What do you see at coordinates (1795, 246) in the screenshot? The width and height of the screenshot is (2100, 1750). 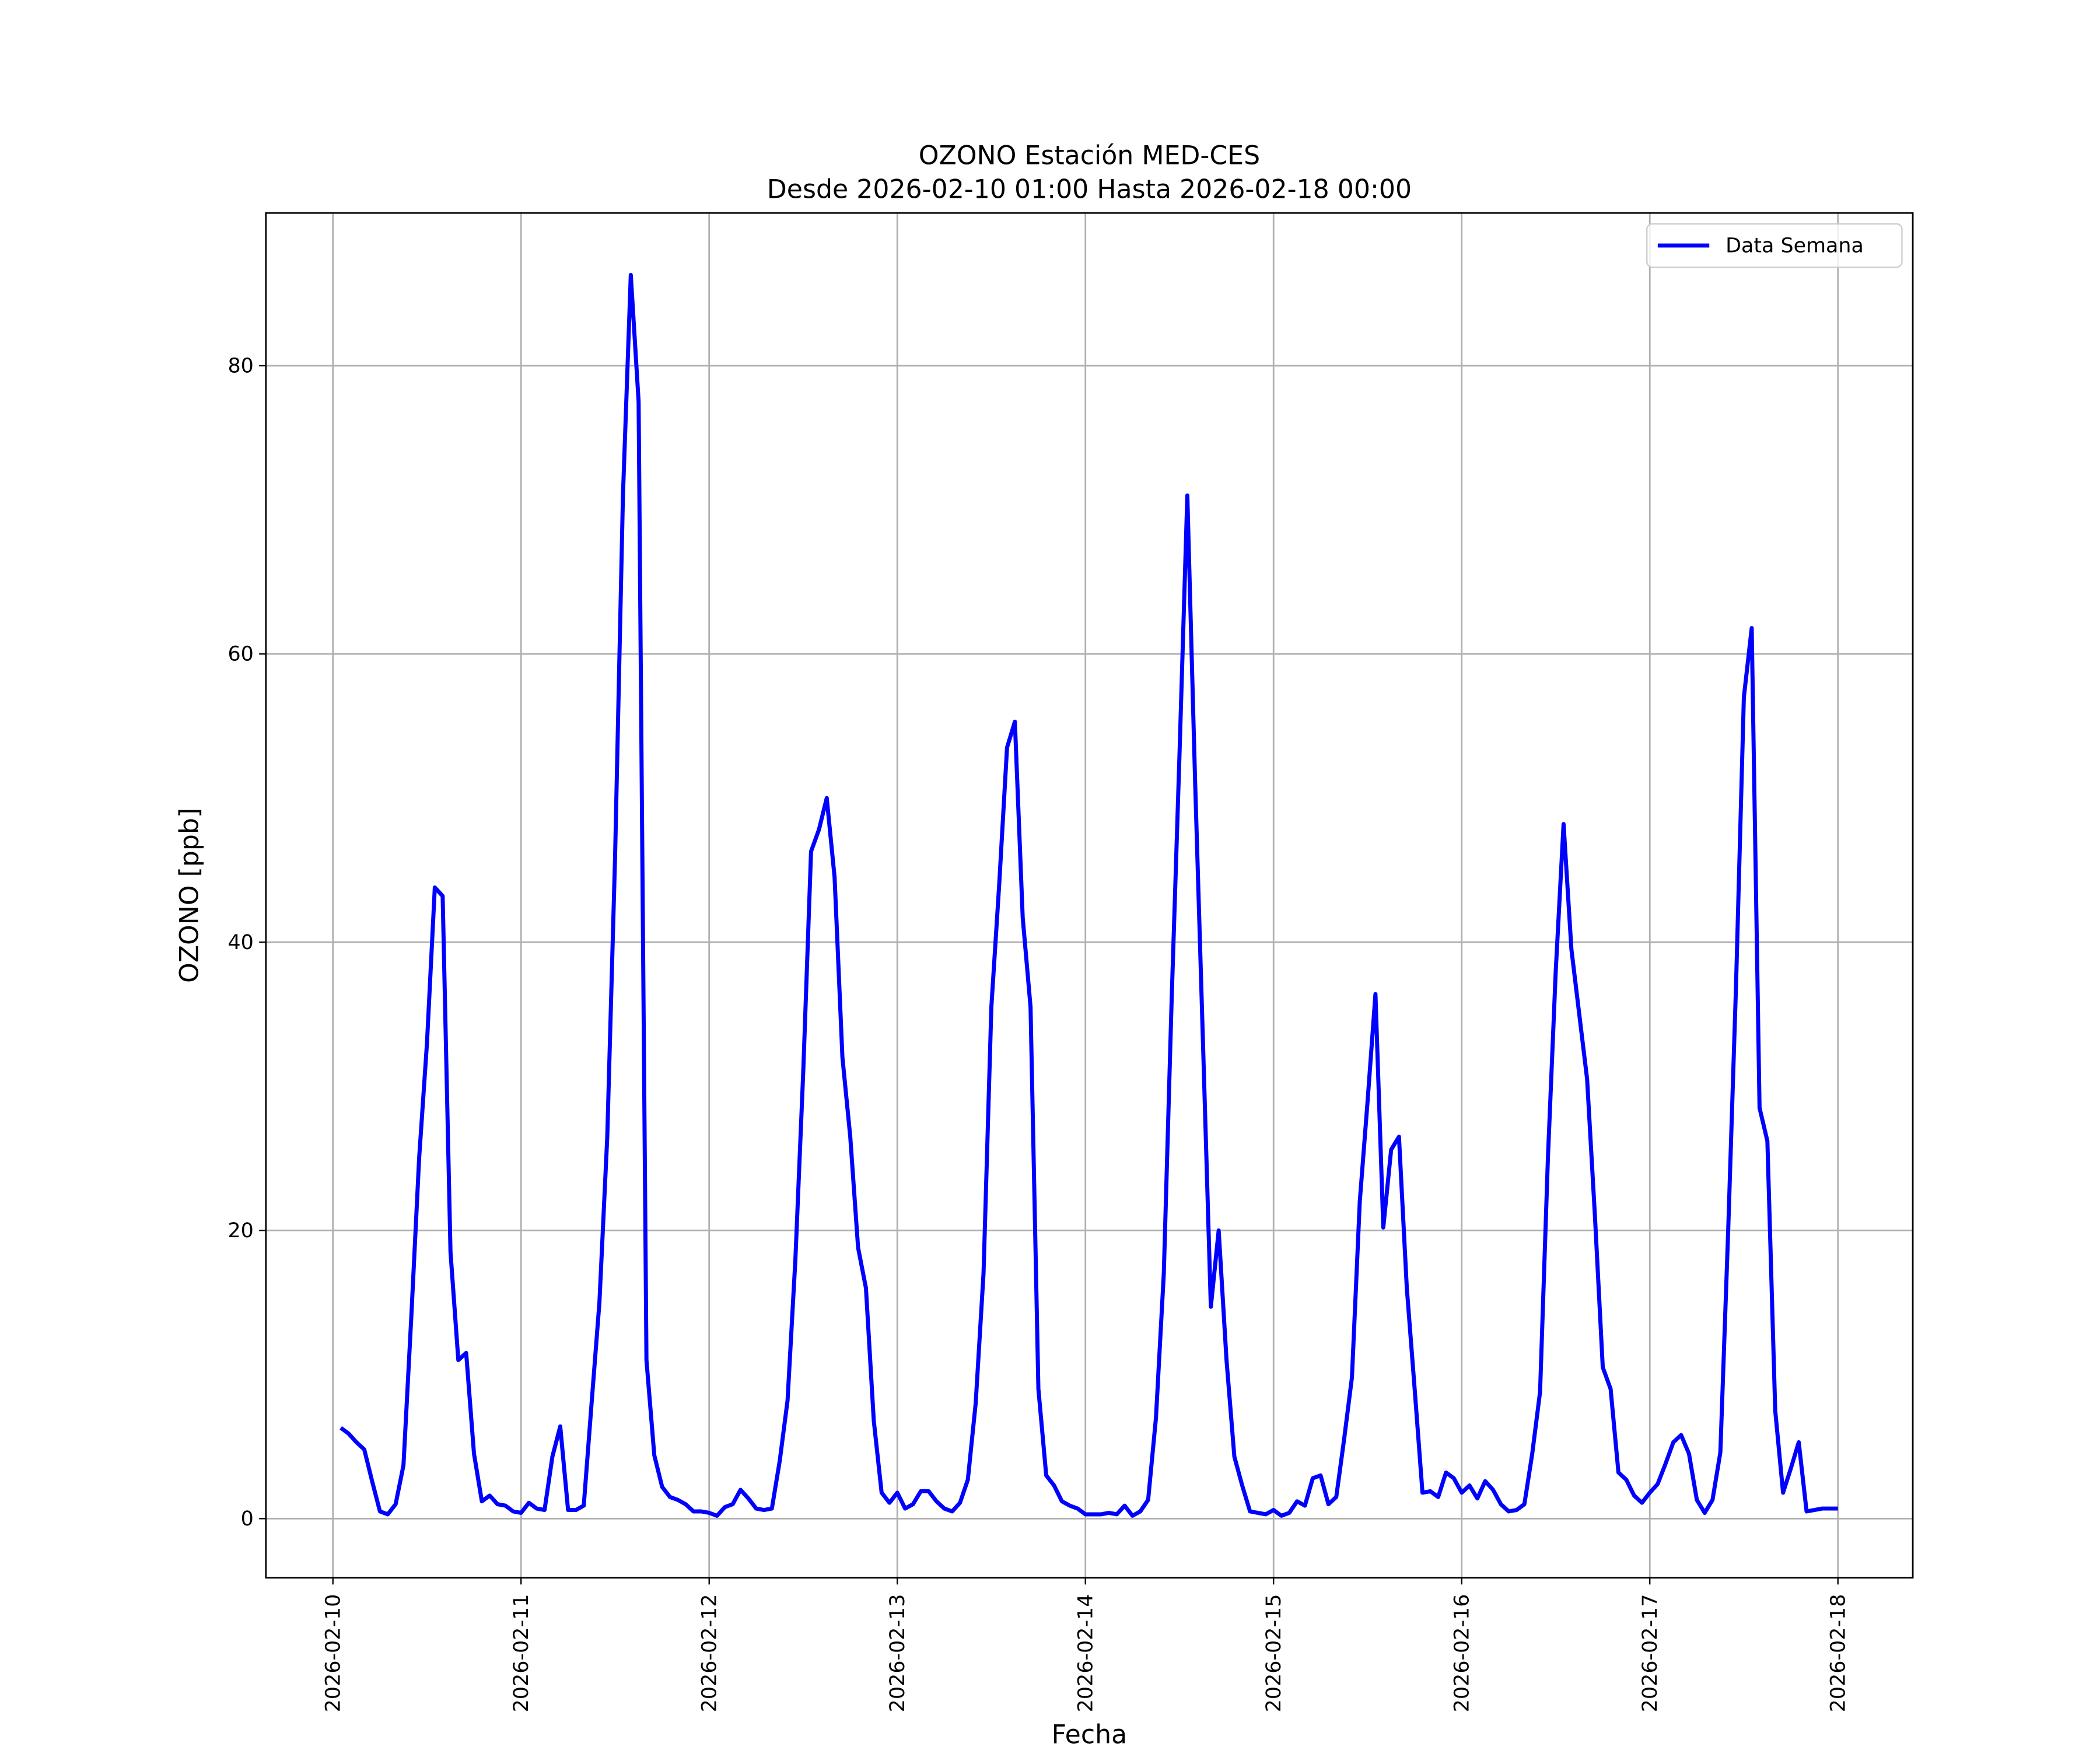 I see `legend-label: Data Semana` at bounding box center [1795, 246].